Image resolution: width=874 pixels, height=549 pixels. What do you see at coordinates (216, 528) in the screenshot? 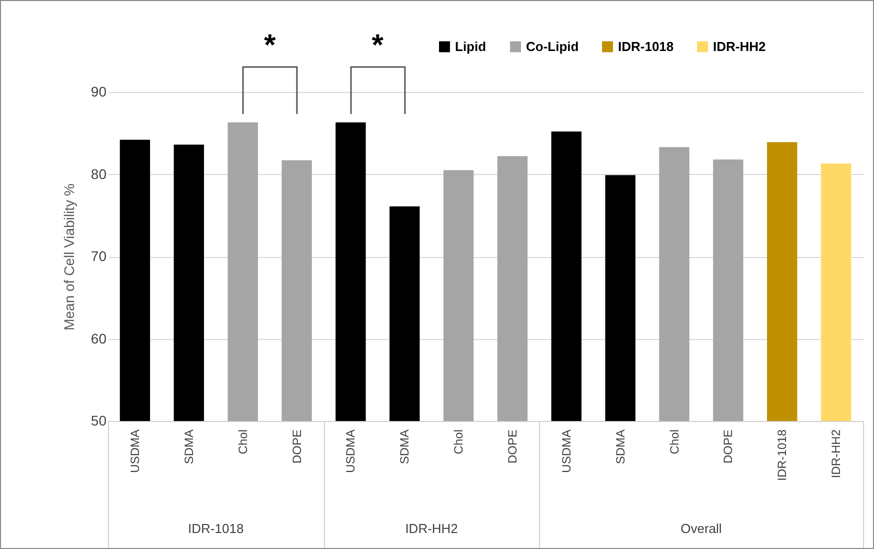
I see `text: IDR-1018` at bounding box center [216, 528].